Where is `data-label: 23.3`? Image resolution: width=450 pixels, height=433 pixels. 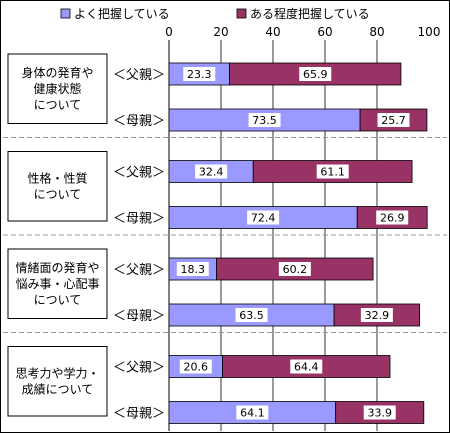 data-label: 23.3 is located at coordinates (199, 74).